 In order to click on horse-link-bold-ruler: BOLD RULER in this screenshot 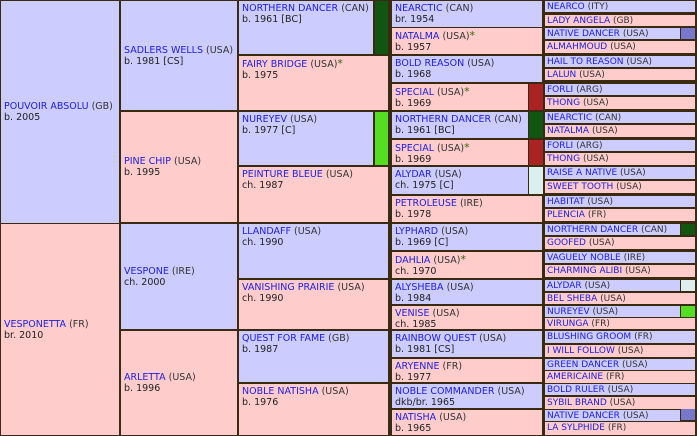, I will do `click(576, 390)`.